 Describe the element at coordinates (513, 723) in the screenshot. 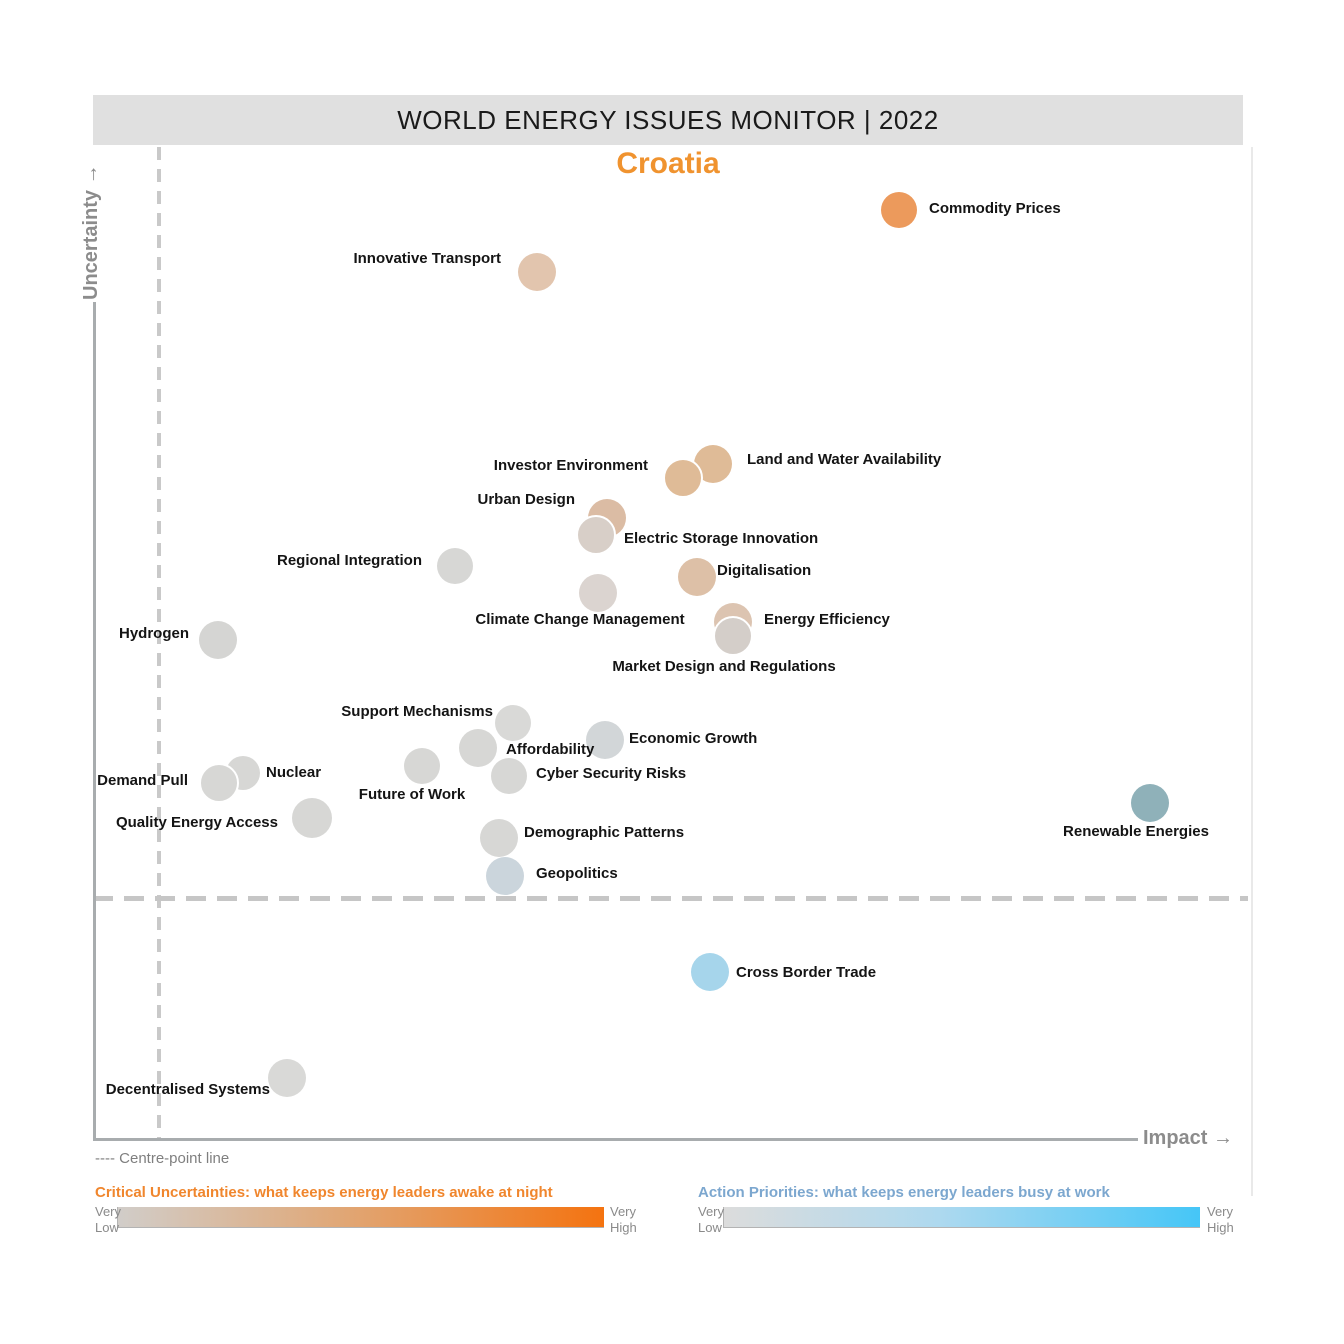

I see `bubble-support-mechanisms` at that location.